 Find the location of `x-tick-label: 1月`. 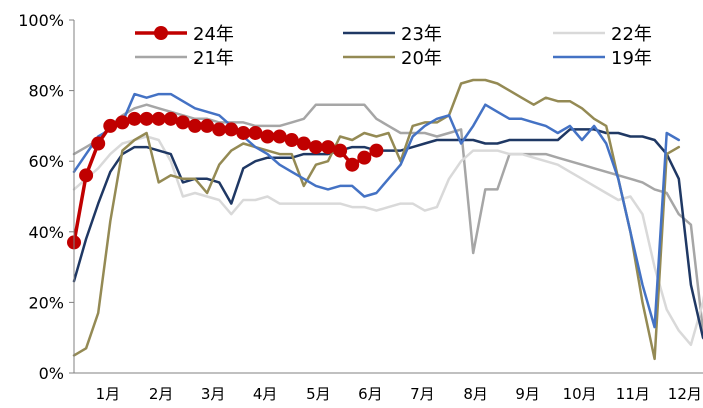

x-tick-label: 1月 is located at coordinates (108, 394).